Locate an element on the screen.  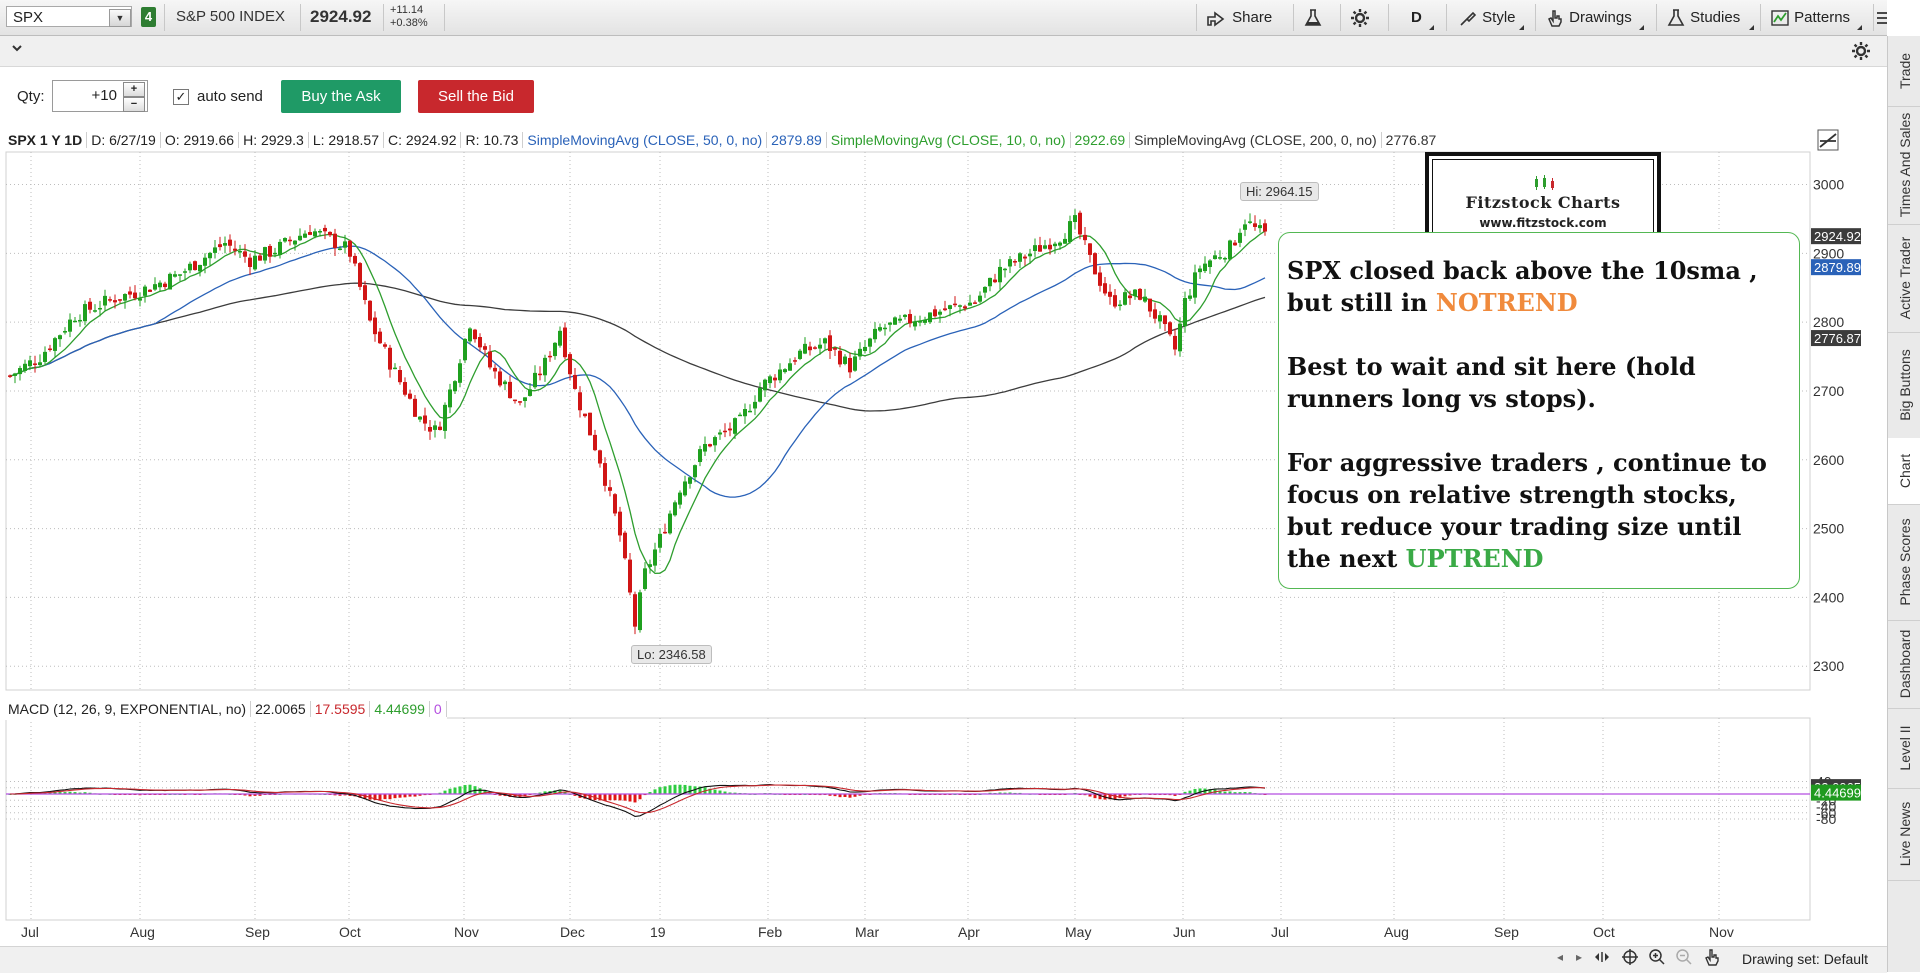
side-tab-label: Dashboard is located at coordinates (1904, 664).